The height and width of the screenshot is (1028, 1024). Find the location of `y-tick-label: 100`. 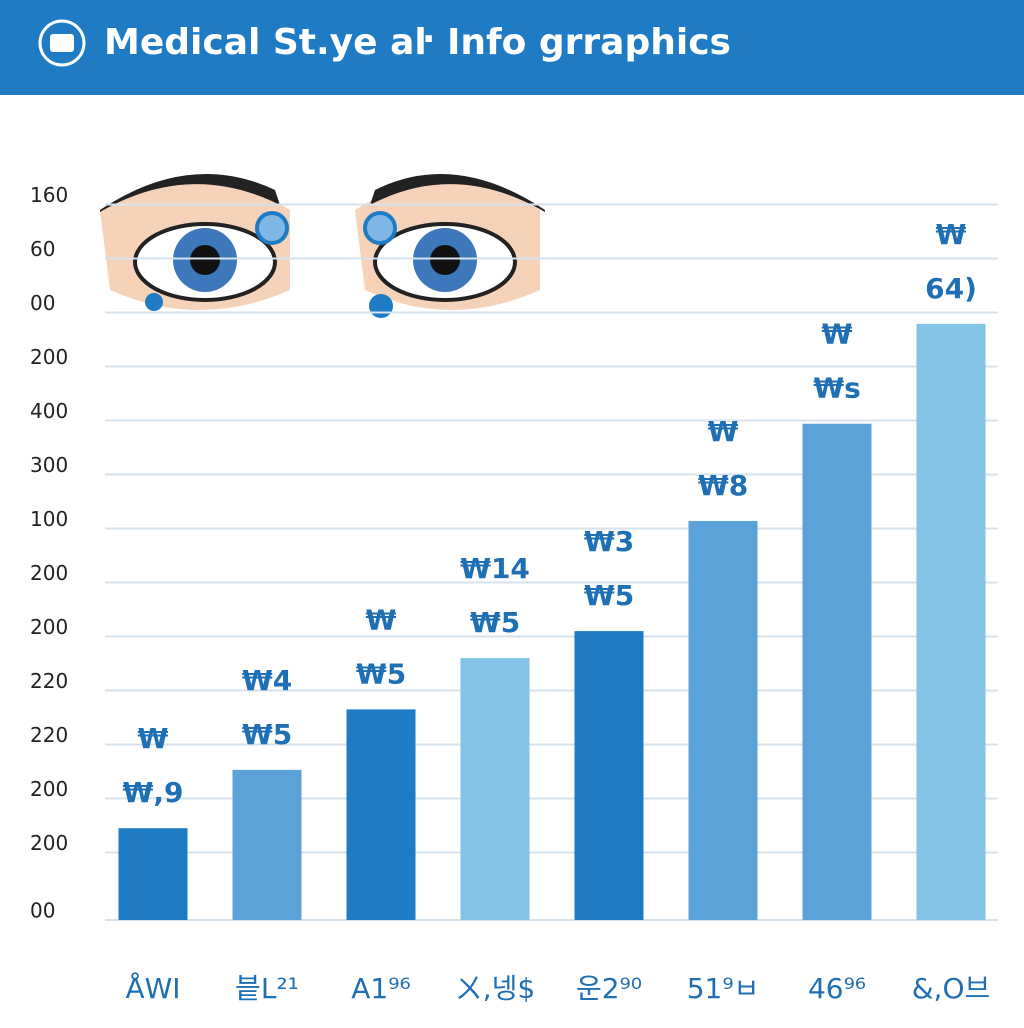

y-tick-label: 100 is located at coordinates (49, 519).